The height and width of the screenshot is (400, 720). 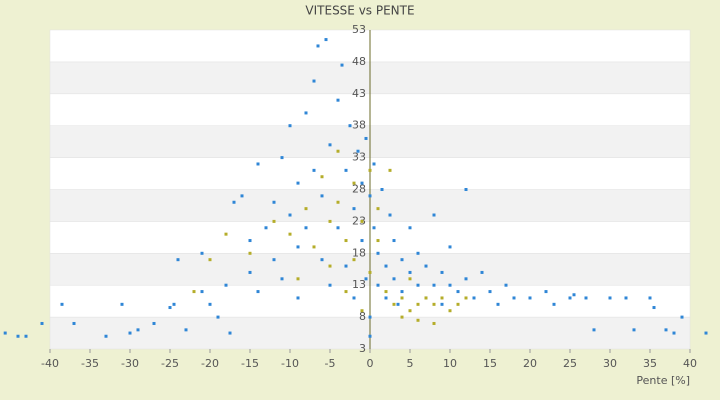 What do you see at coordinates (490, 363) in the screenshot?
I see `x-tick-label: 15` at bounding box center [490, 363].